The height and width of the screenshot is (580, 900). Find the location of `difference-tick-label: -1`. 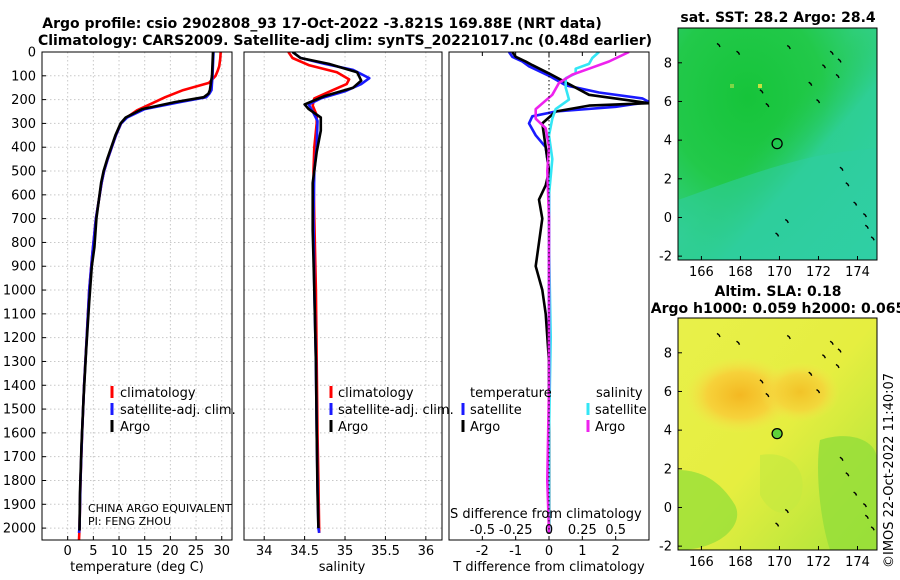

difference-tick-label: -1 is located at coordinates (515, 551).